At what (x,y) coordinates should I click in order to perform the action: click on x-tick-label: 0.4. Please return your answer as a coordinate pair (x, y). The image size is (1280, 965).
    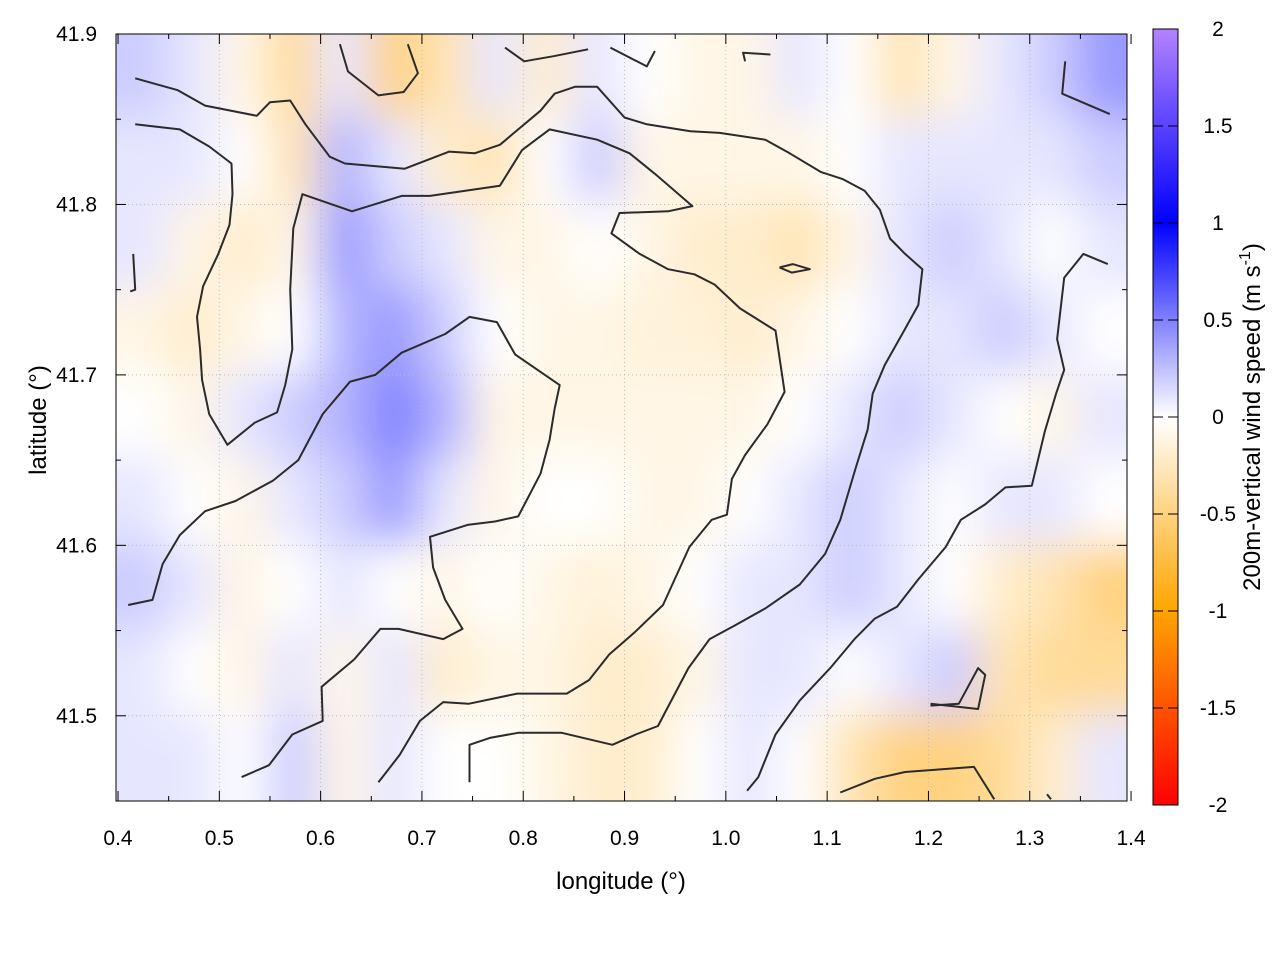
    Looking at the image, I should click on (118, 838).